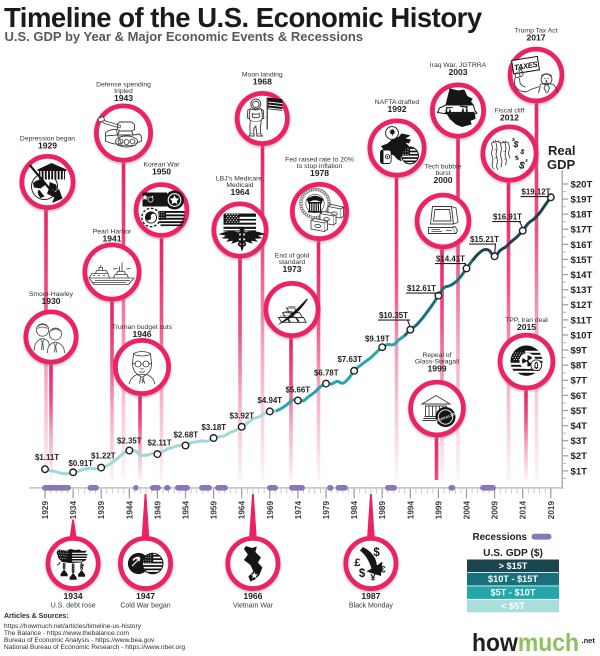 The height and width of the screenshot is (656, 600). What do you see at coordinates (161, 165) in the screenshot?
I see `svg-text: Korean War` at bounding box center [161, 165].